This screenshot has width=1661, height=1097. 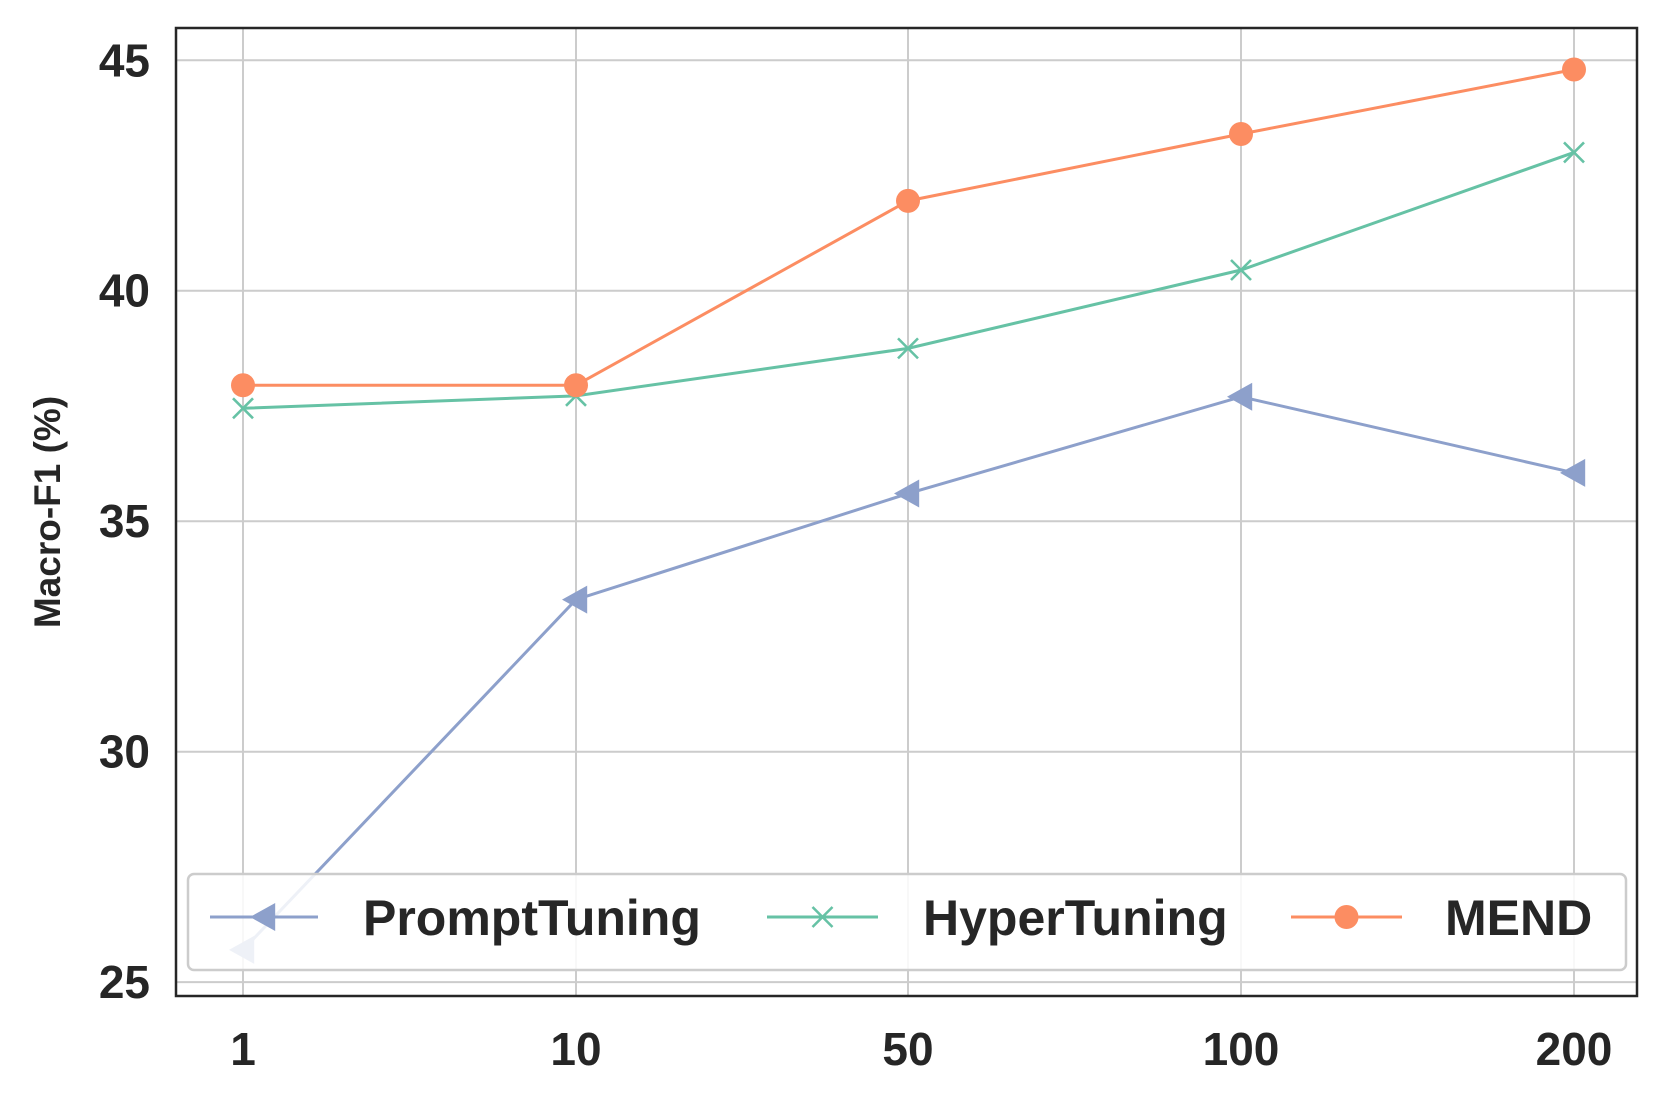 I want to click on legend-label: PromptTuning, so click(x=532, y=918).